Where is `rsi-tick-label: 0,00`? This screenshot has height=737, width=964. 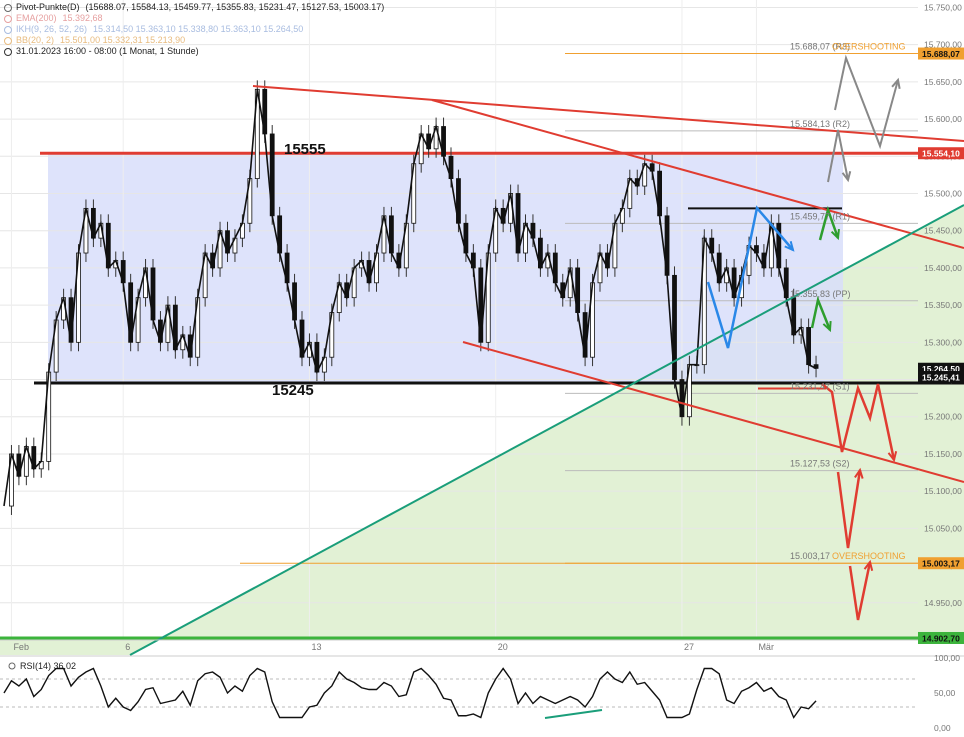 rsi-tick-label: 0,00 is located at coordinates (942, 727).